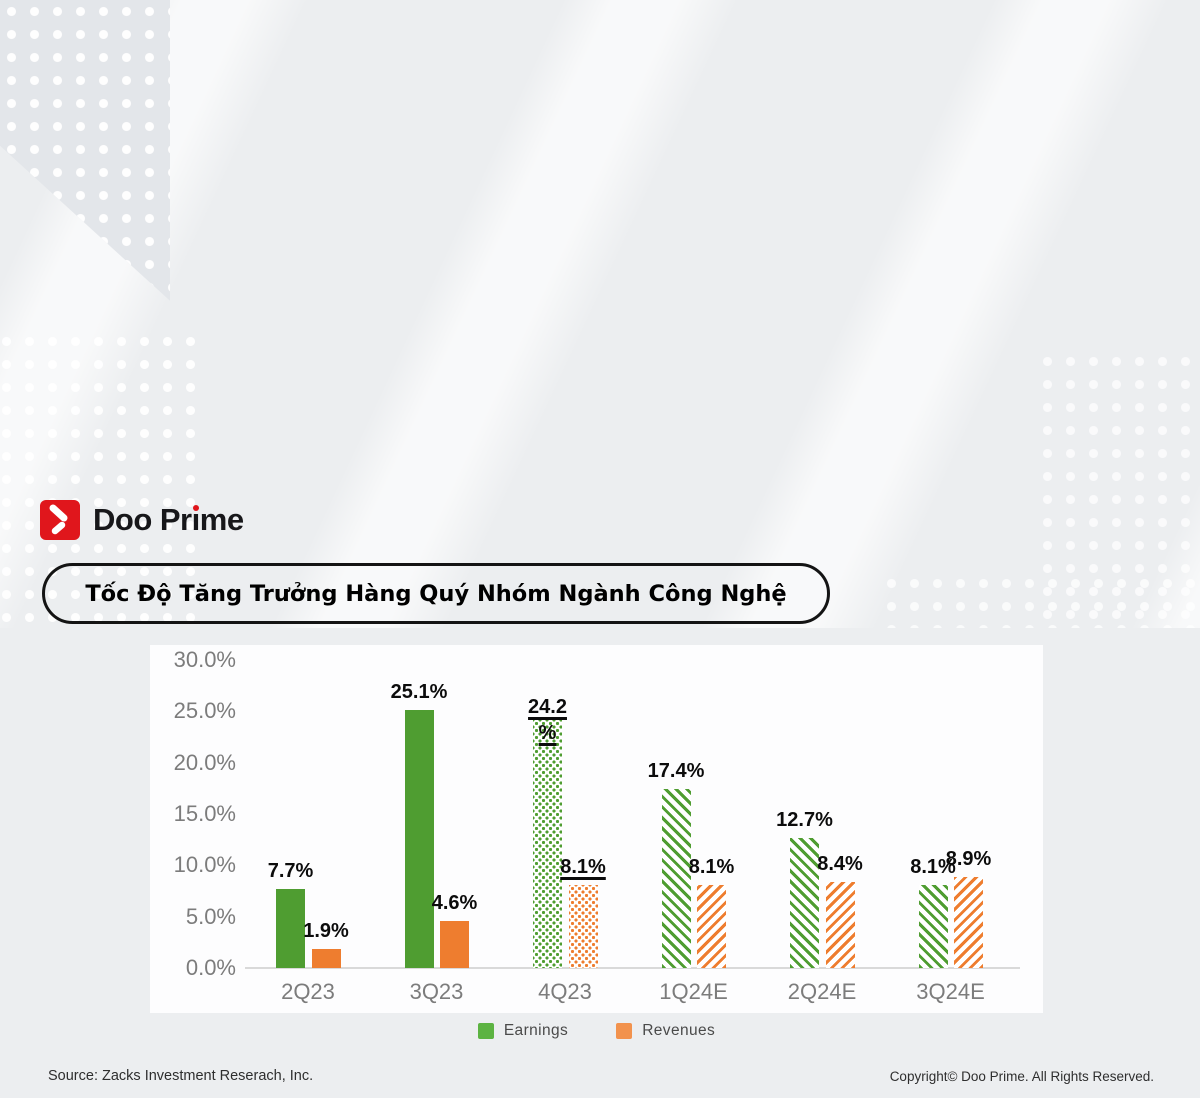  Describe the element at coordinates (536, 1030) in the screenshot. I see `legend-label-earnings: Earnings` at that location.